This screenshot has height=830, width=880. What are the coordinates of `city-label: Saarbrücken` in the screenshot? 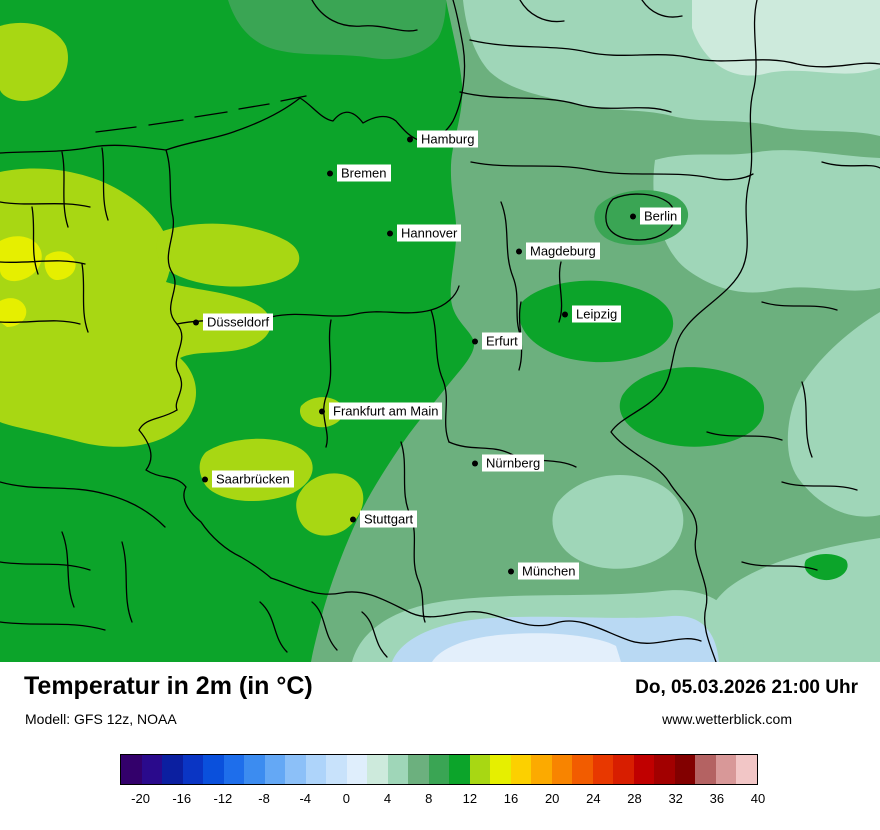 It's located at (253, 479).